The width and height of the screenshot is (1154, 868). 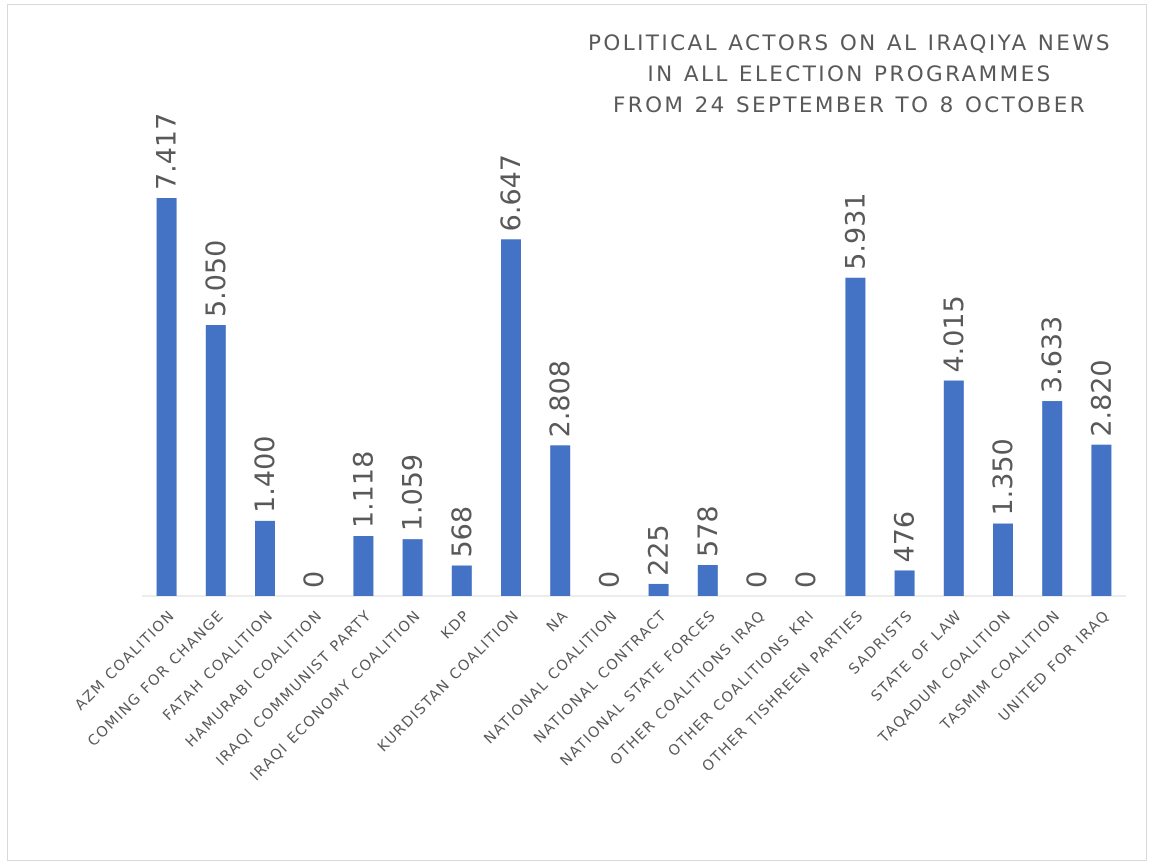 I want to click on data-label: 578, so click(x=708, y=531).